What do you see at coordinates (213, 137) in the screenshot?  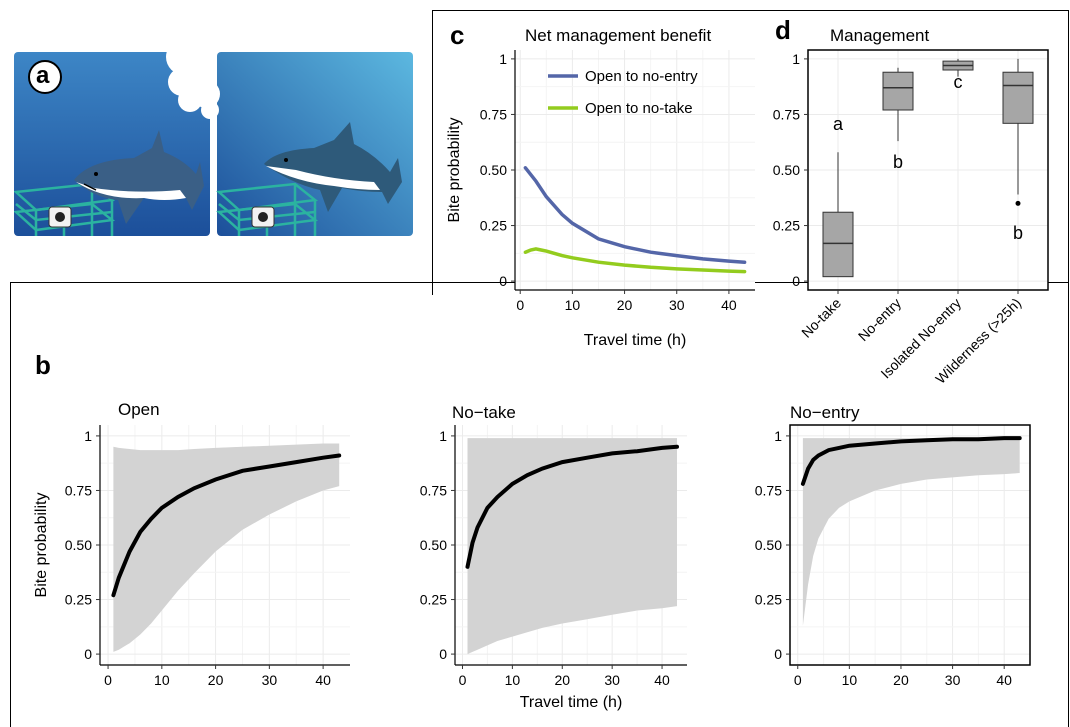 I see `shark-illustration` at bounding box center [213, 137].